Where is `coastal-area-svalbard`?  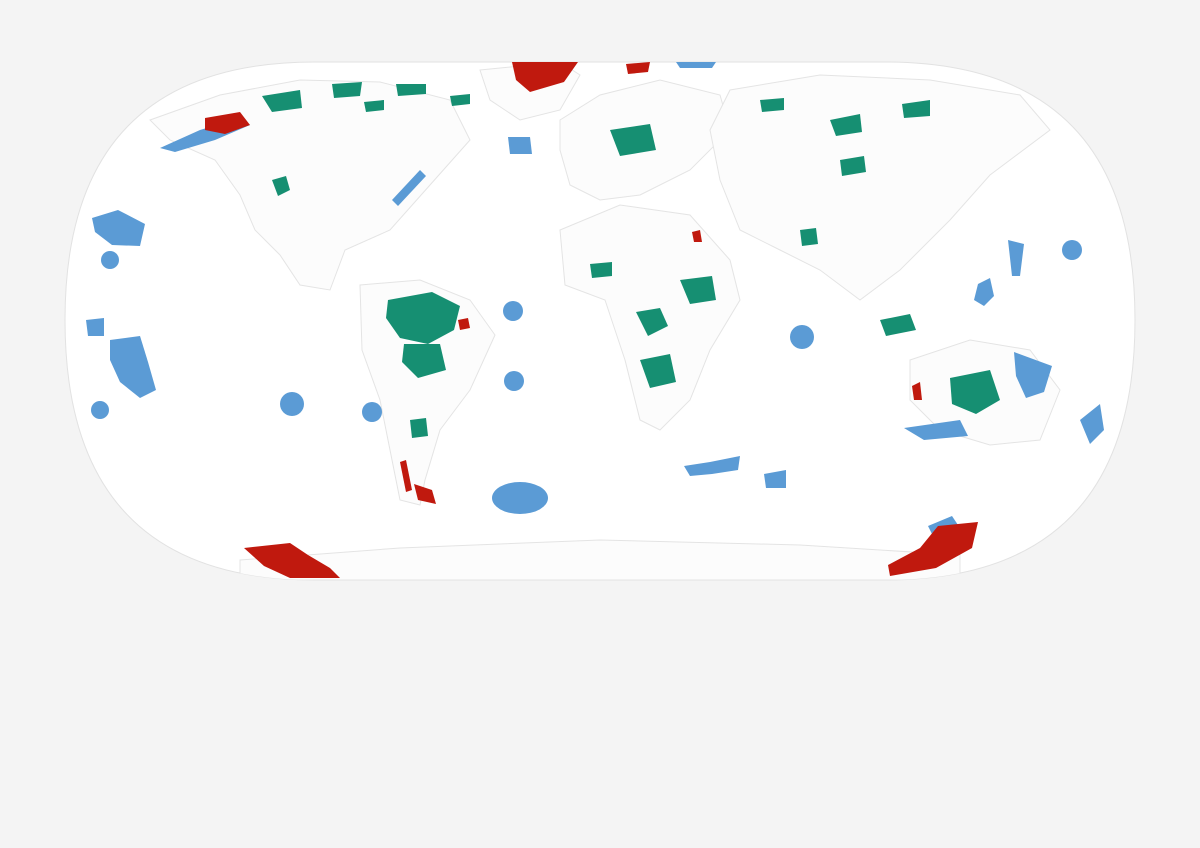
coastal-area-svalbard is located at coordinates (638, 68).